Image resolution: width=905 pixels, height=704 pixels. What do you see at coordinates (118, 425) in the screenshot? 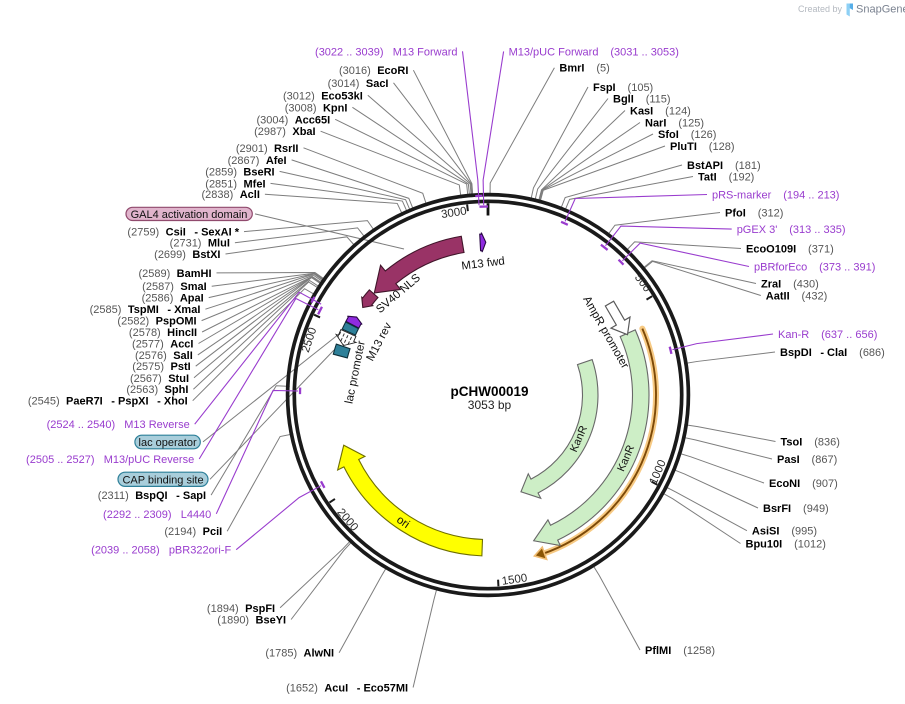
I see `svg-text: (2524 .. 2540) M13 Reverse` at bounding box center [118, 425].